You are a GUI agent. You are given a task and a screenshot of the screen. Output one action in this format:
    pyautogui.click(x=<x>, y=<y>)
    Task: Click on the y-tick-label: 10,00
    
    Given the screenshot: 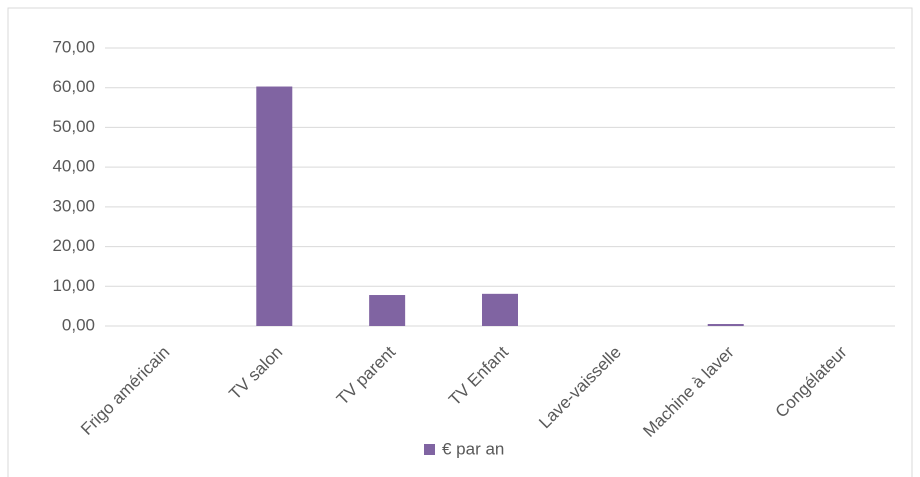 What is the action you would take?
    pyautogui.click(x=73, y=285)
    